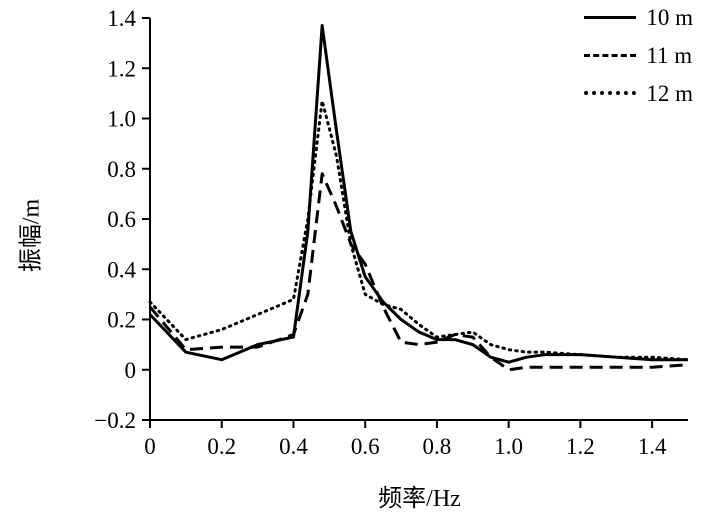 The height and width of the screenshot is (513, 709). Describe the element at coordinates (610, 55) in the screenshot. I see `dashed-line-icon` at that location.